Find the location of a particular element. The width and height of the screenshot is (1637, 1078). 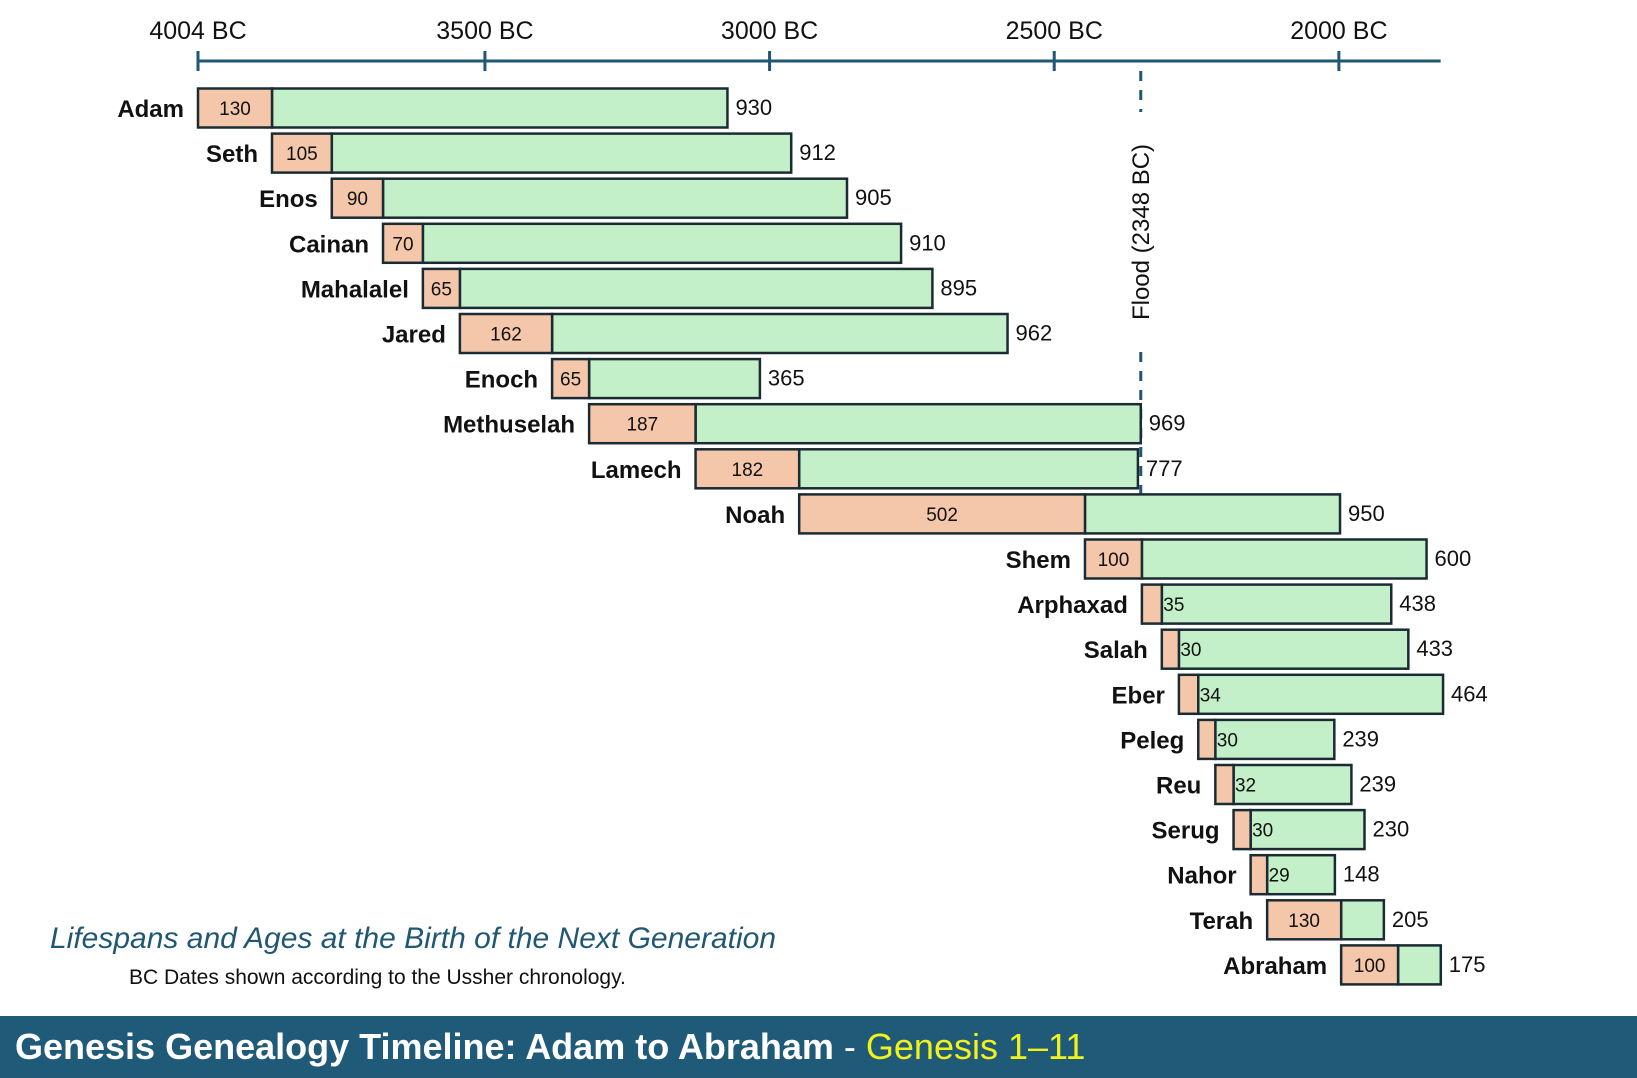

age-at-birth-label: 100 is located at coordinates (1370, 966).